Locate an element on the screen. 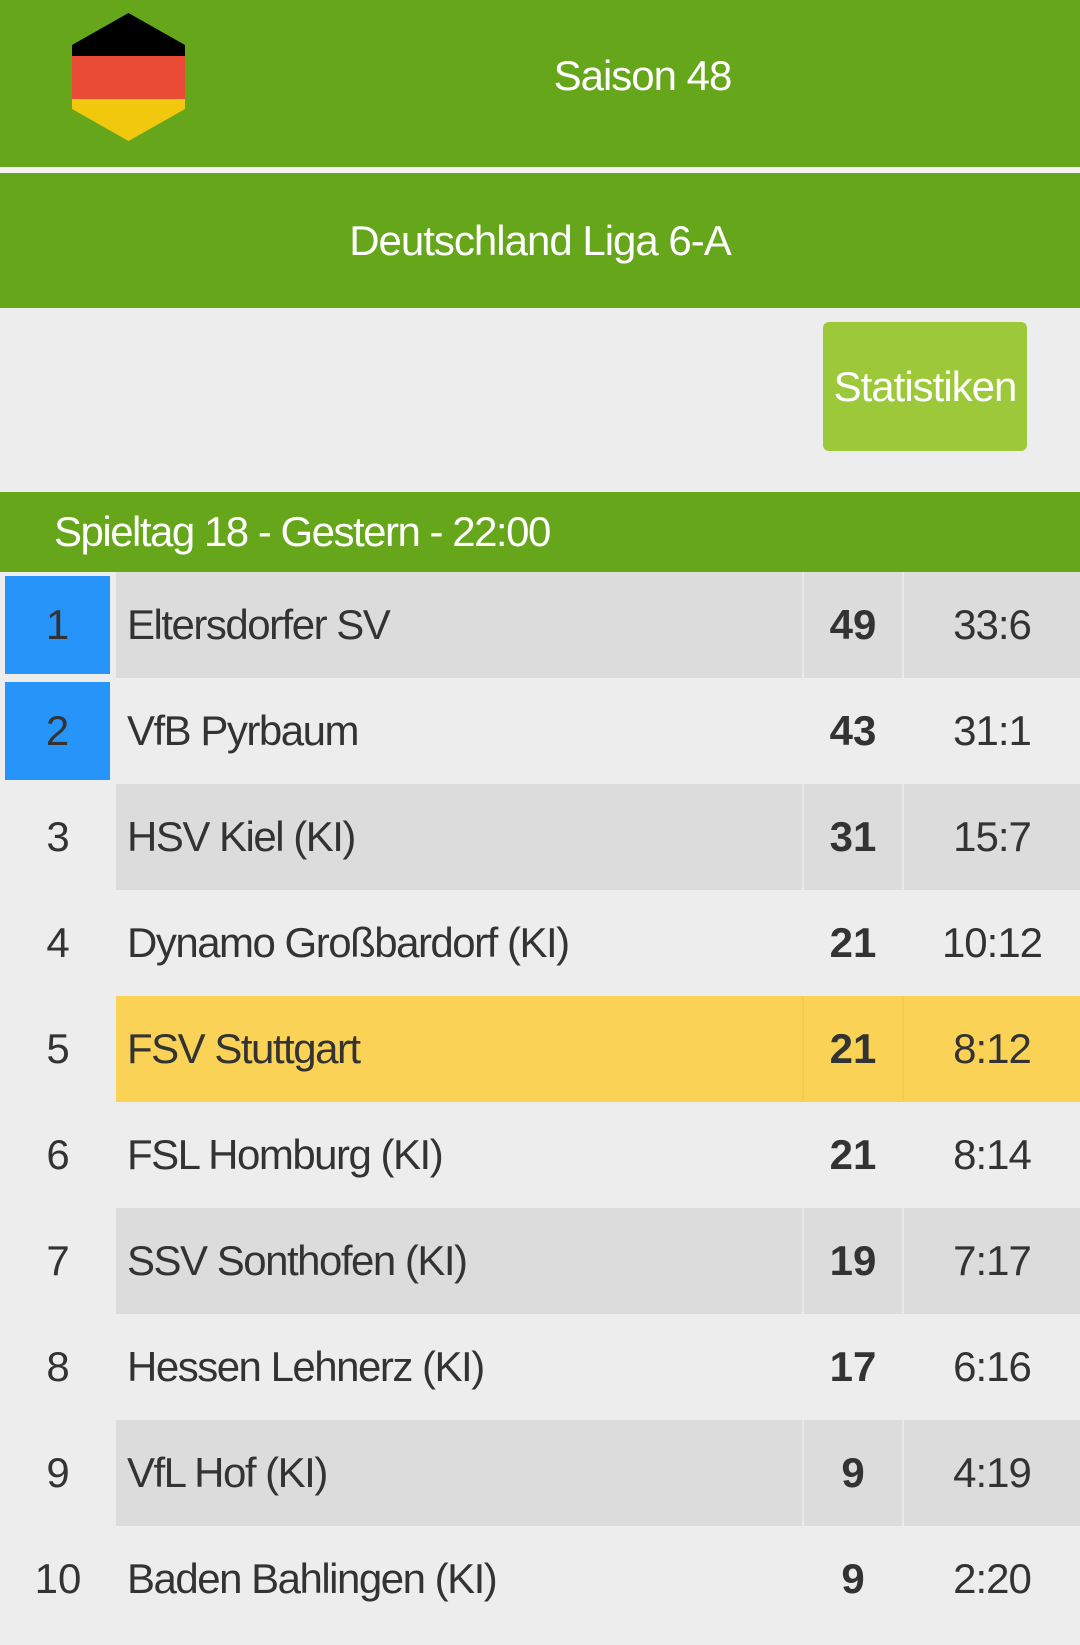 This screenshot has width=1080, height=1645. rank-number: 3 is located at coordinates (58, 836).